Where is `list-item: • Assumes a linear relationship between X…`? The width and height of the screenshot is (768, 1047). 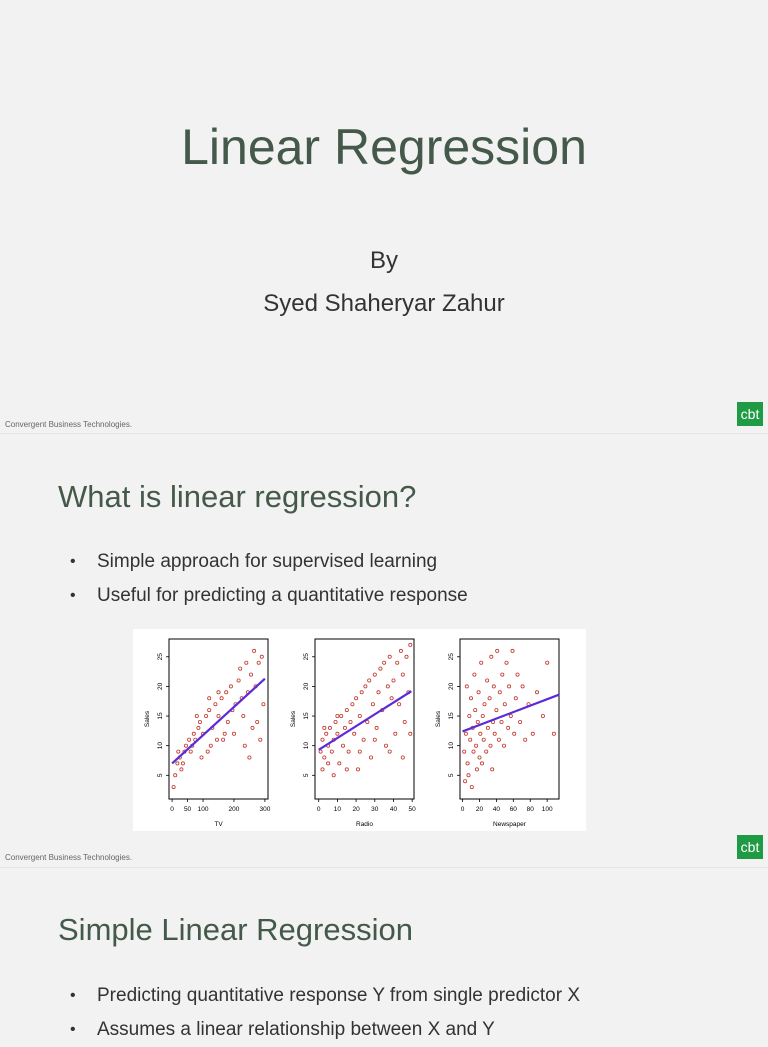 list-item: • Assumes a linear relationship between X… is located at coordinates (282, 1029).